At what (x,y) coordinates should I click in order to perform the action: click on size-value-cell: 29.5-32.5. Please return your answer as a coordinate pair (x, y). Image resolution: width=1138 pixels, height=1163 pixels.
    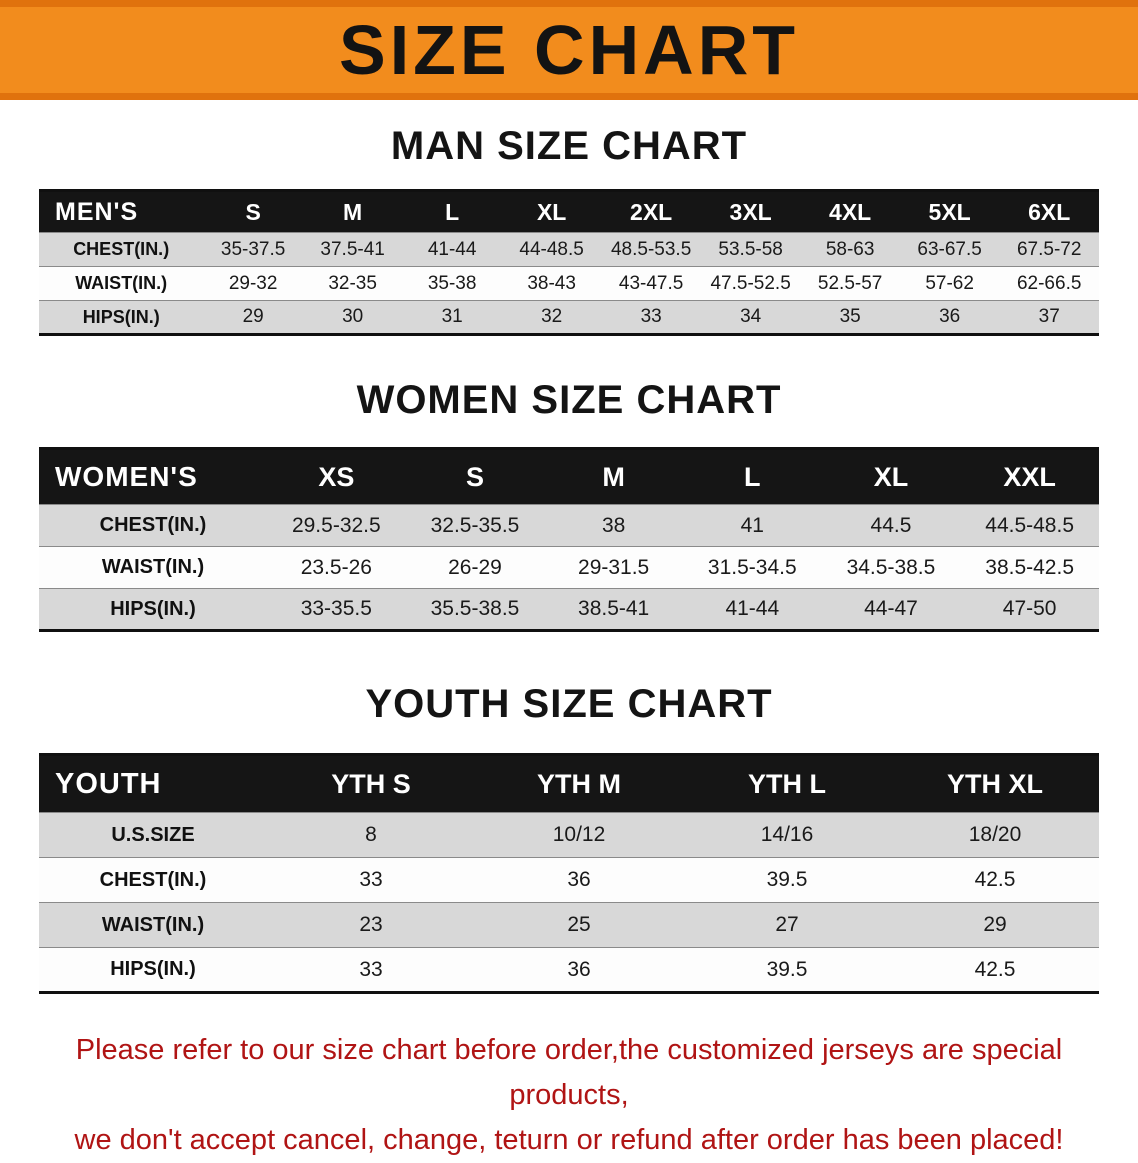
    Looking at the image, I should click on (336, 525).